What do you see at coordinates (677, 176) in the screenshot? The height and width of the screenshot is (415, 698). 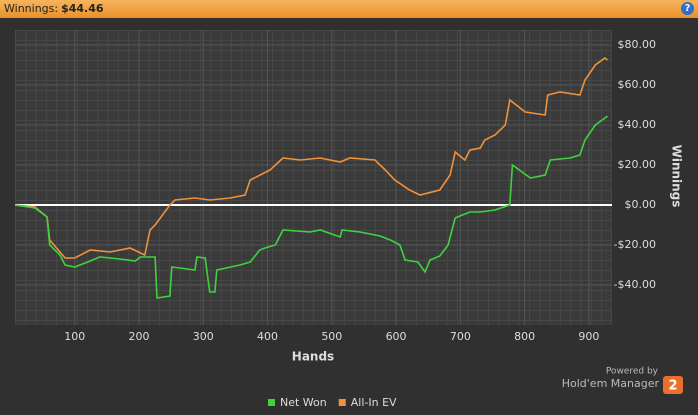 I see `y-axis-label: Winnings` at bounding box center [677, 176].